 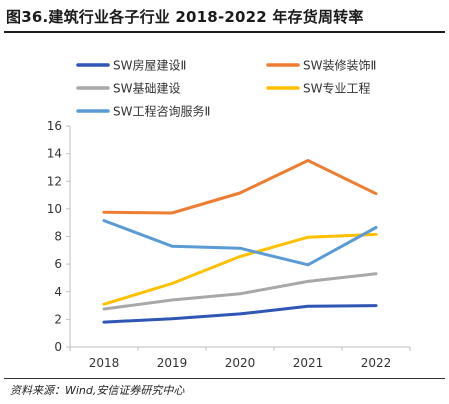 What do you see at coordinates (224, 378) in the screenshot?
I see `footer-rule` at bounding box center [224, 378].